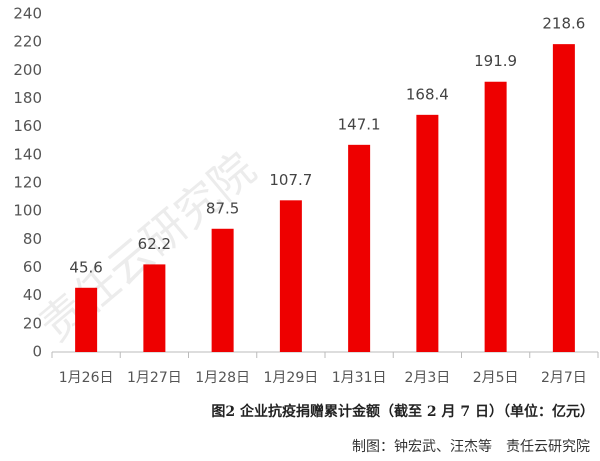 This screenshot has width=600, height=461. Describe the element at coordinates (27, 42) in the screenshot. I see `y-tick-label: 220` at that location.